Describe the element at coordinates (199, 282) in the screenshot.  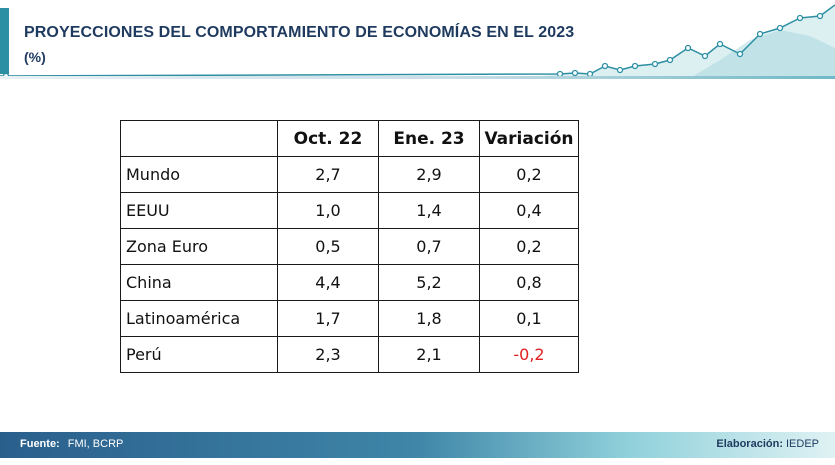
I see `country-cell: China` at that location.